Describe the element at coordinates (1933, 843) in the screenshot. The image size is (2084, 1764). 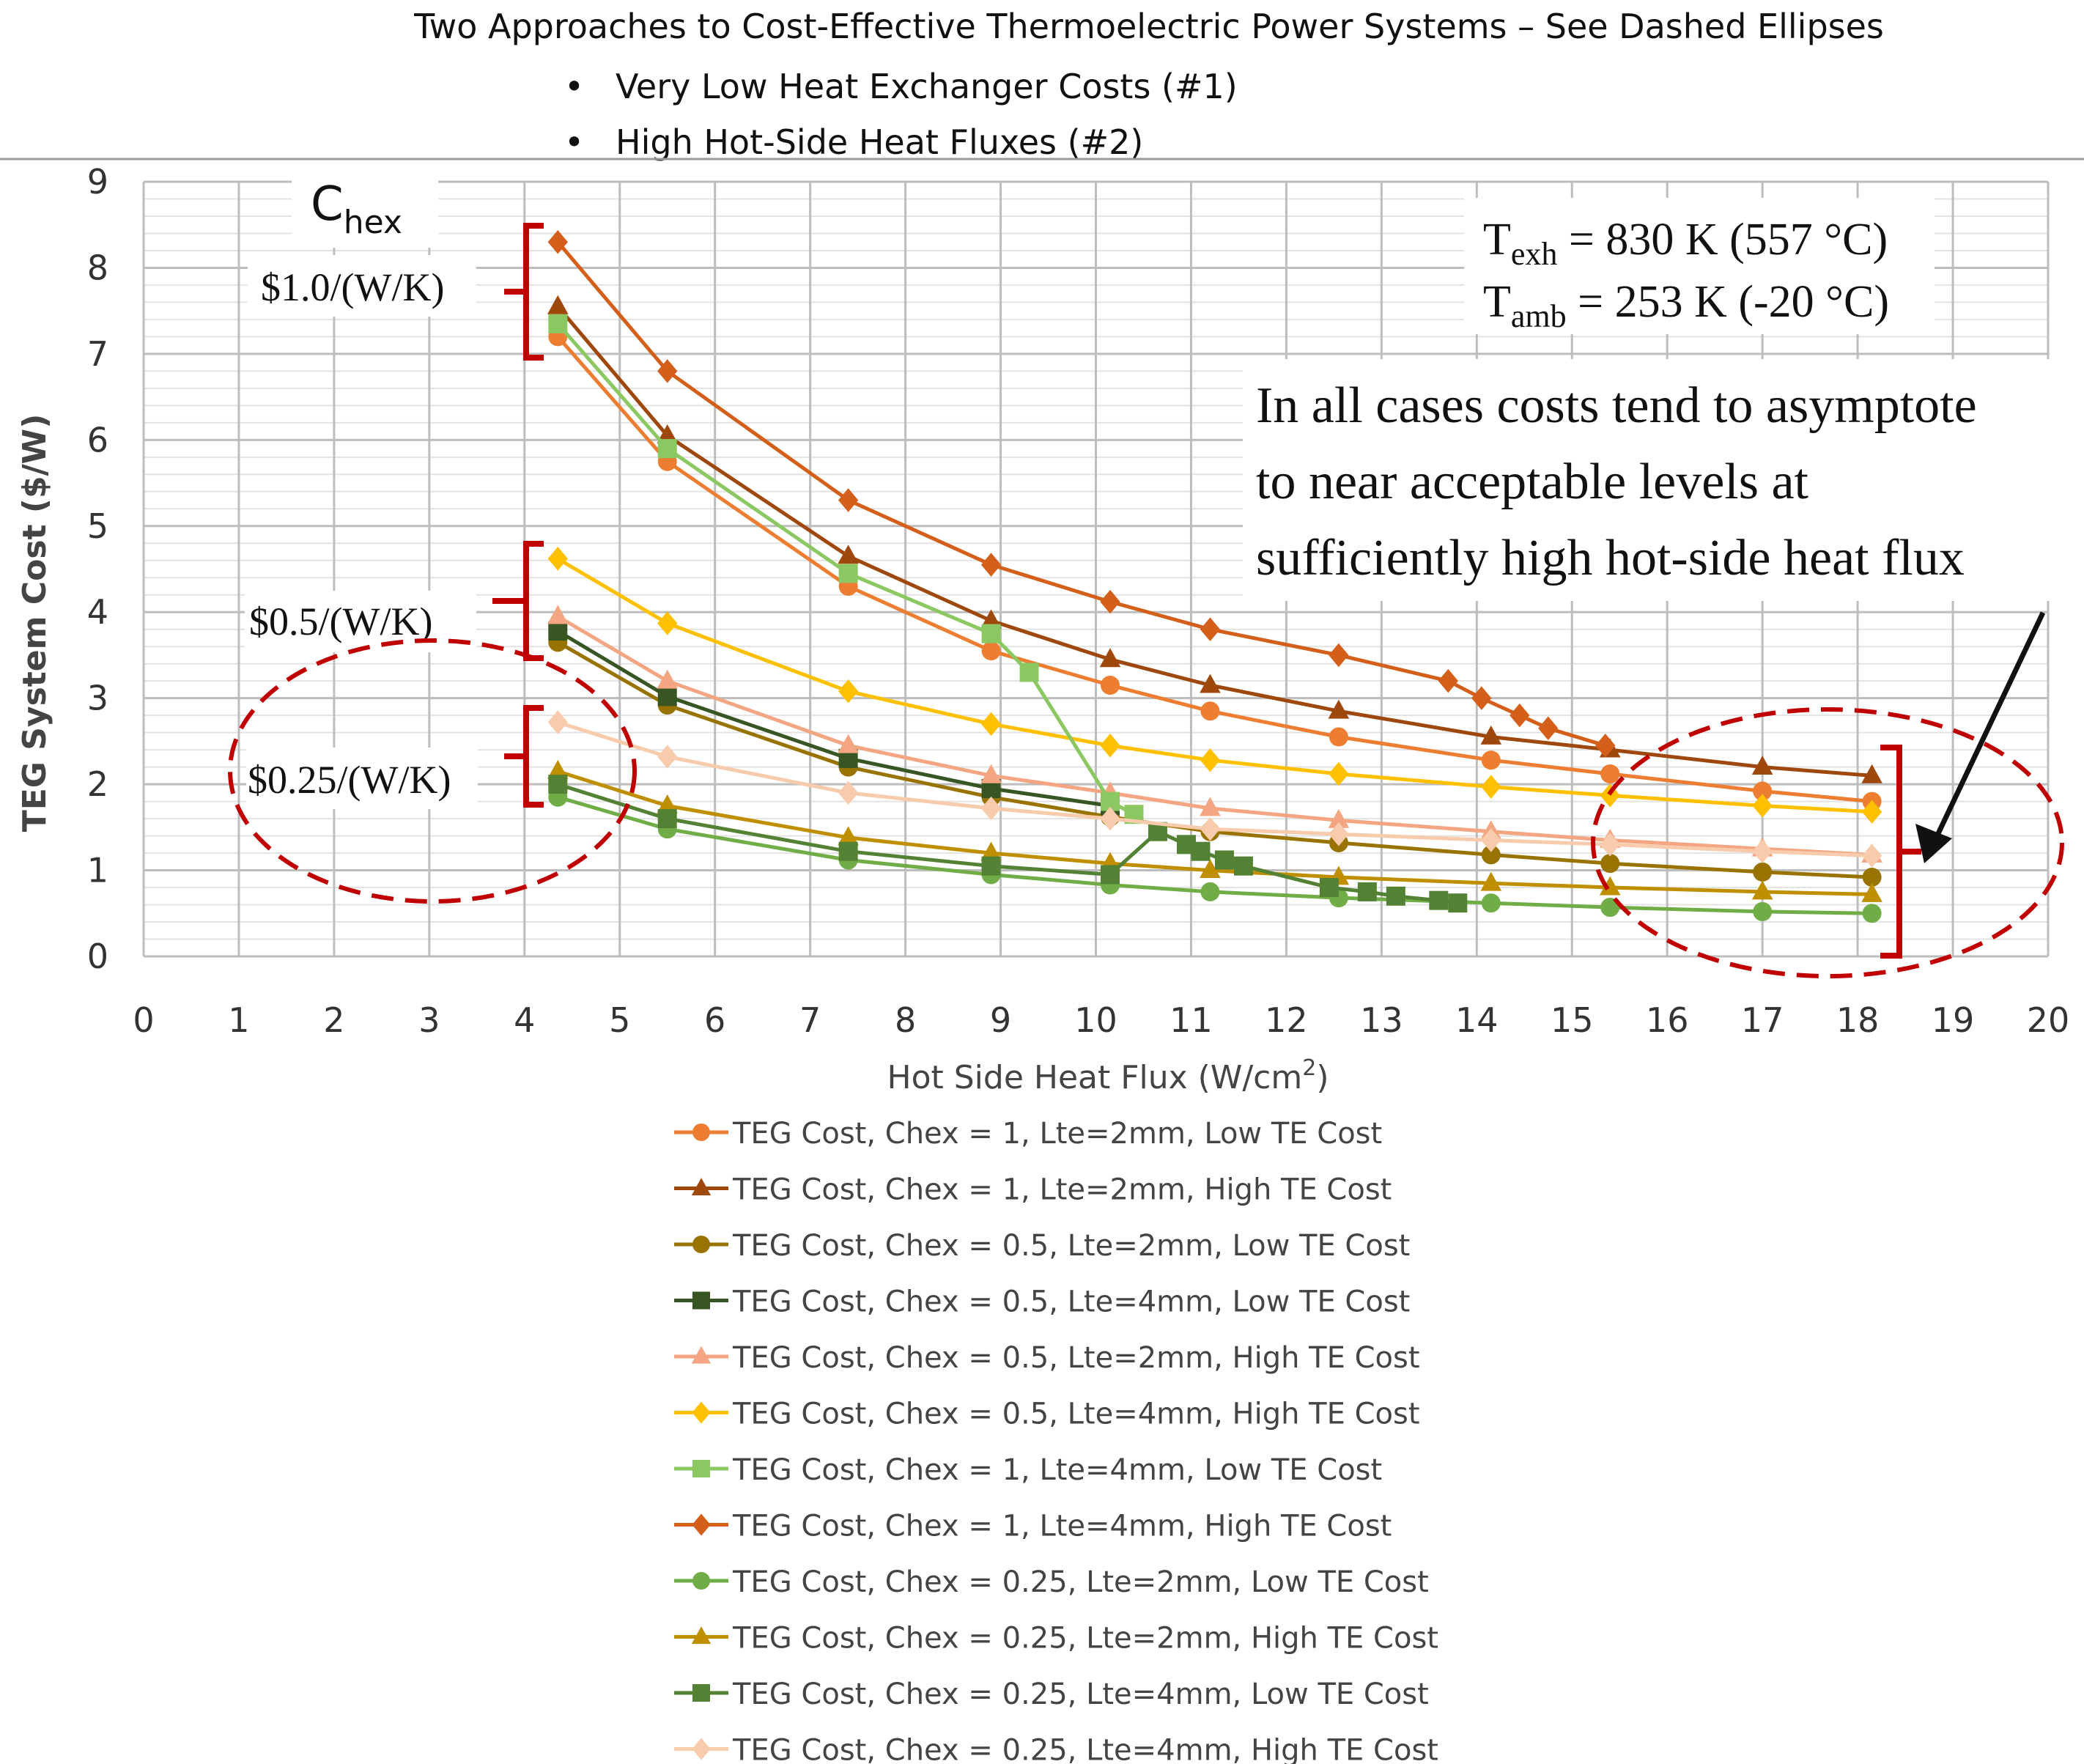
I see `note-arrow-head` at that location.